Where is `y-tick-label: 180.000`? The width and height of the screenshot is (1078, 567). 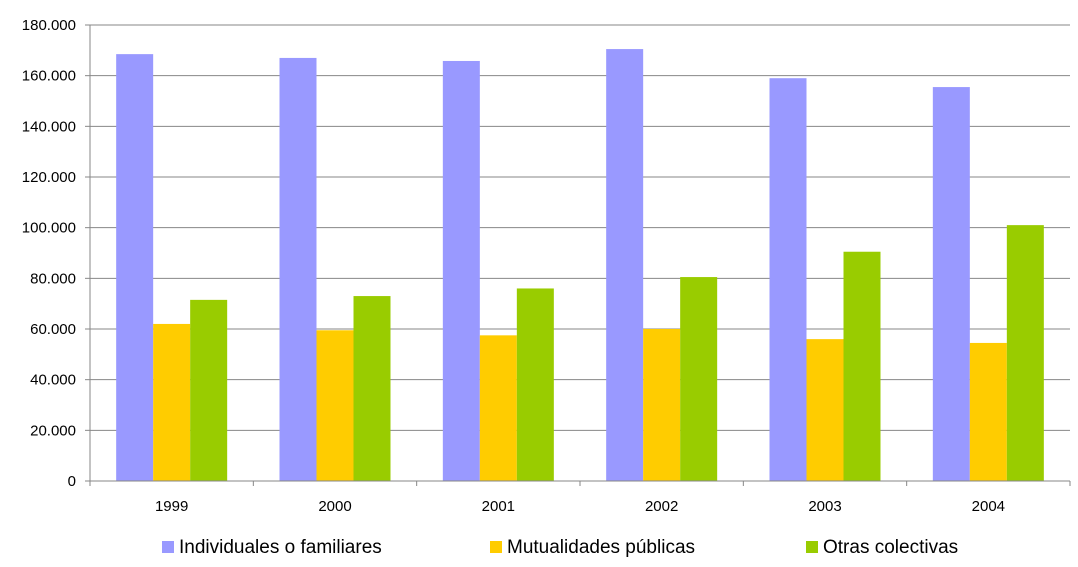 y-tick-label: 180.000 is located at coordinates (49, 25).